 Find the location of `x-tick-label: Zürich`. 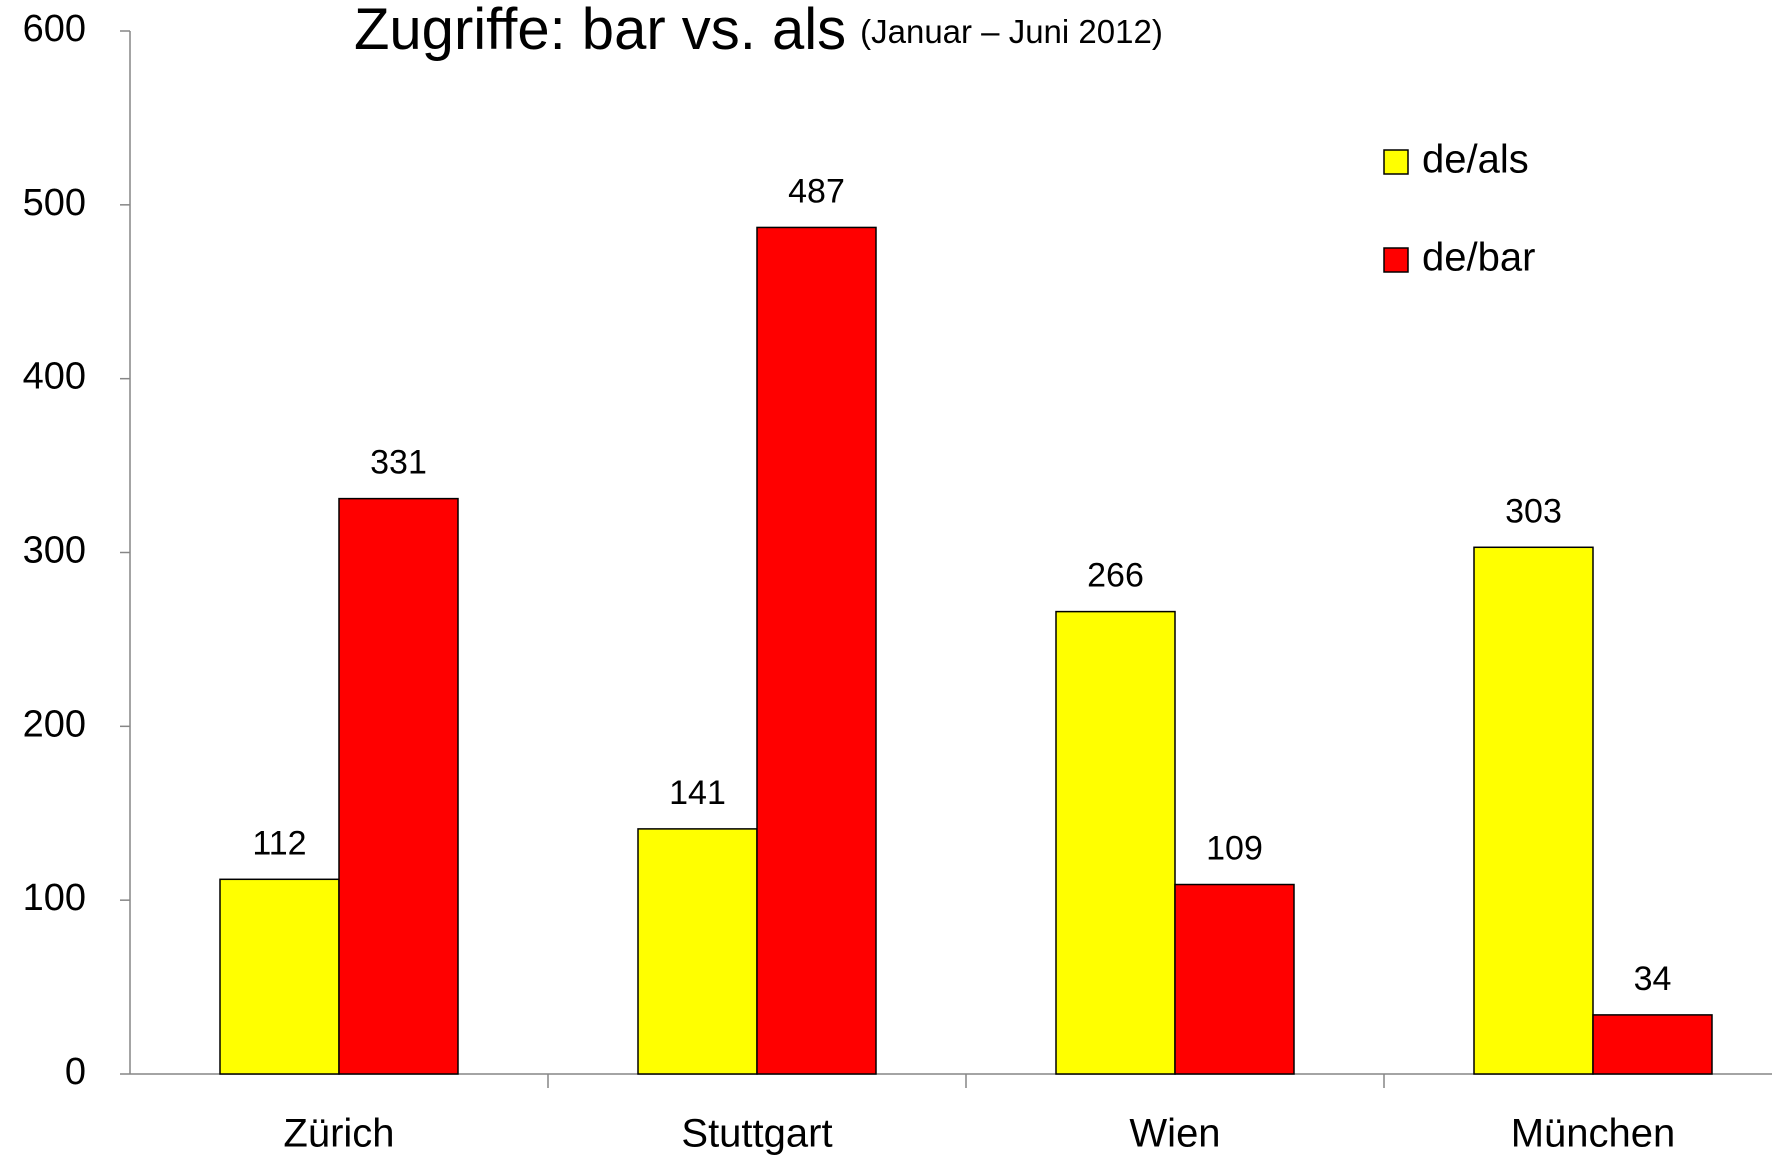

x-tick-label: Zürich is located at coordinates (338, 1134).